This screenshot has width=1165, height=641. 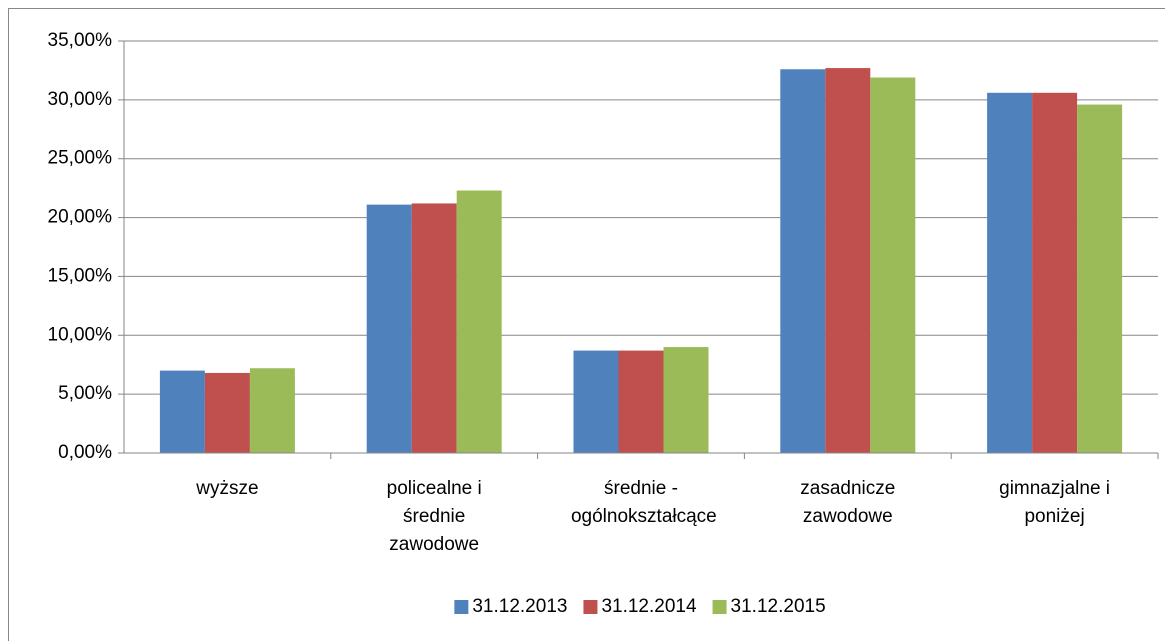 I want to click on x-tick-text: policealne i średnie zawodowe, so click(x=434, y=516).